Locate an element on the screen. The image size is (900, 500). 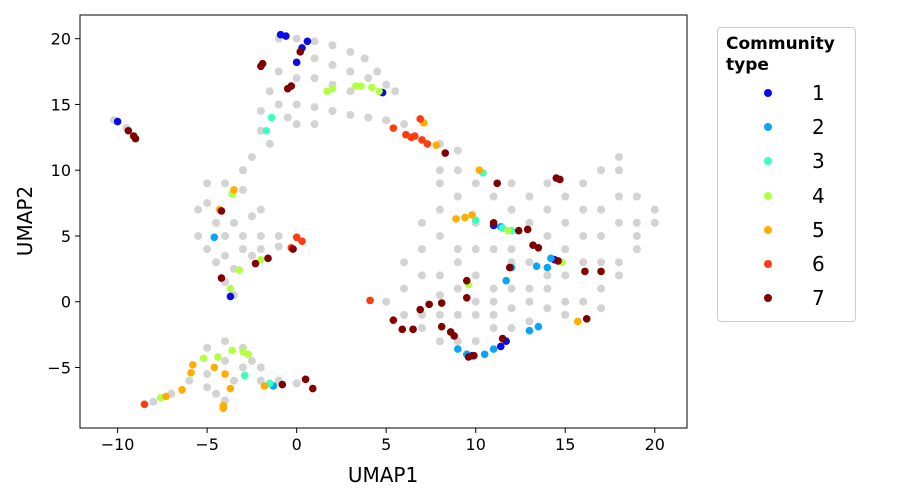
legend-entry: 6 is located at coordinates (786, 264).